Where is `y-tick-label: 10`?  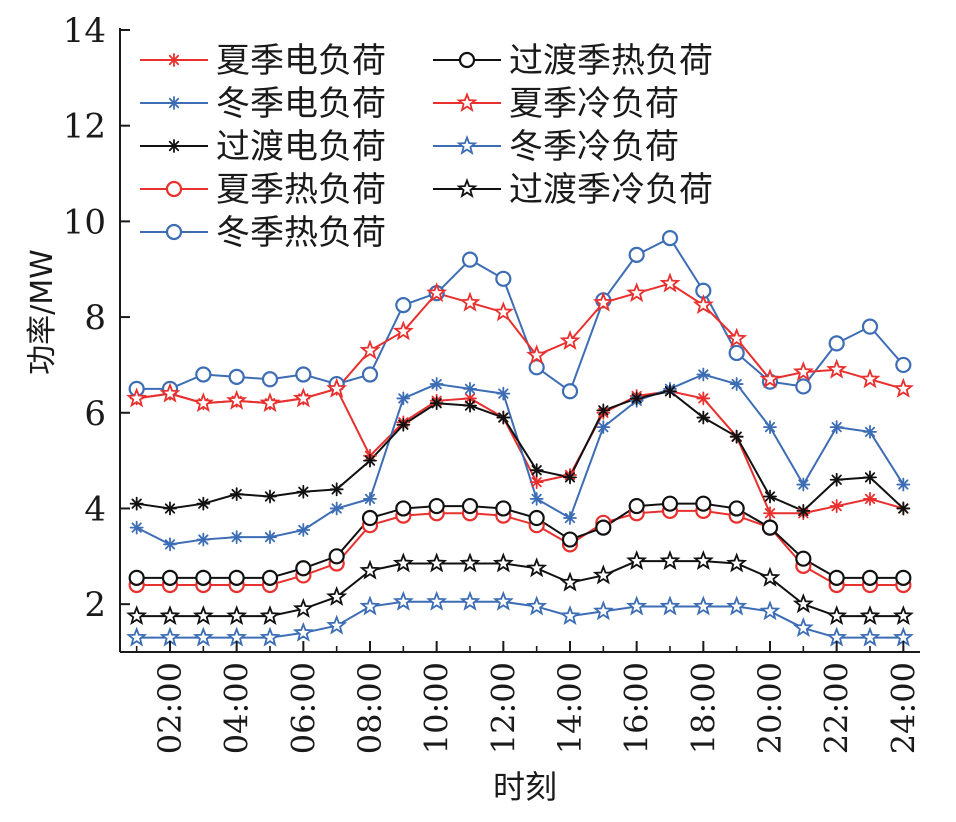 y-tick-label: 10 is located at coordinates (84, 222).